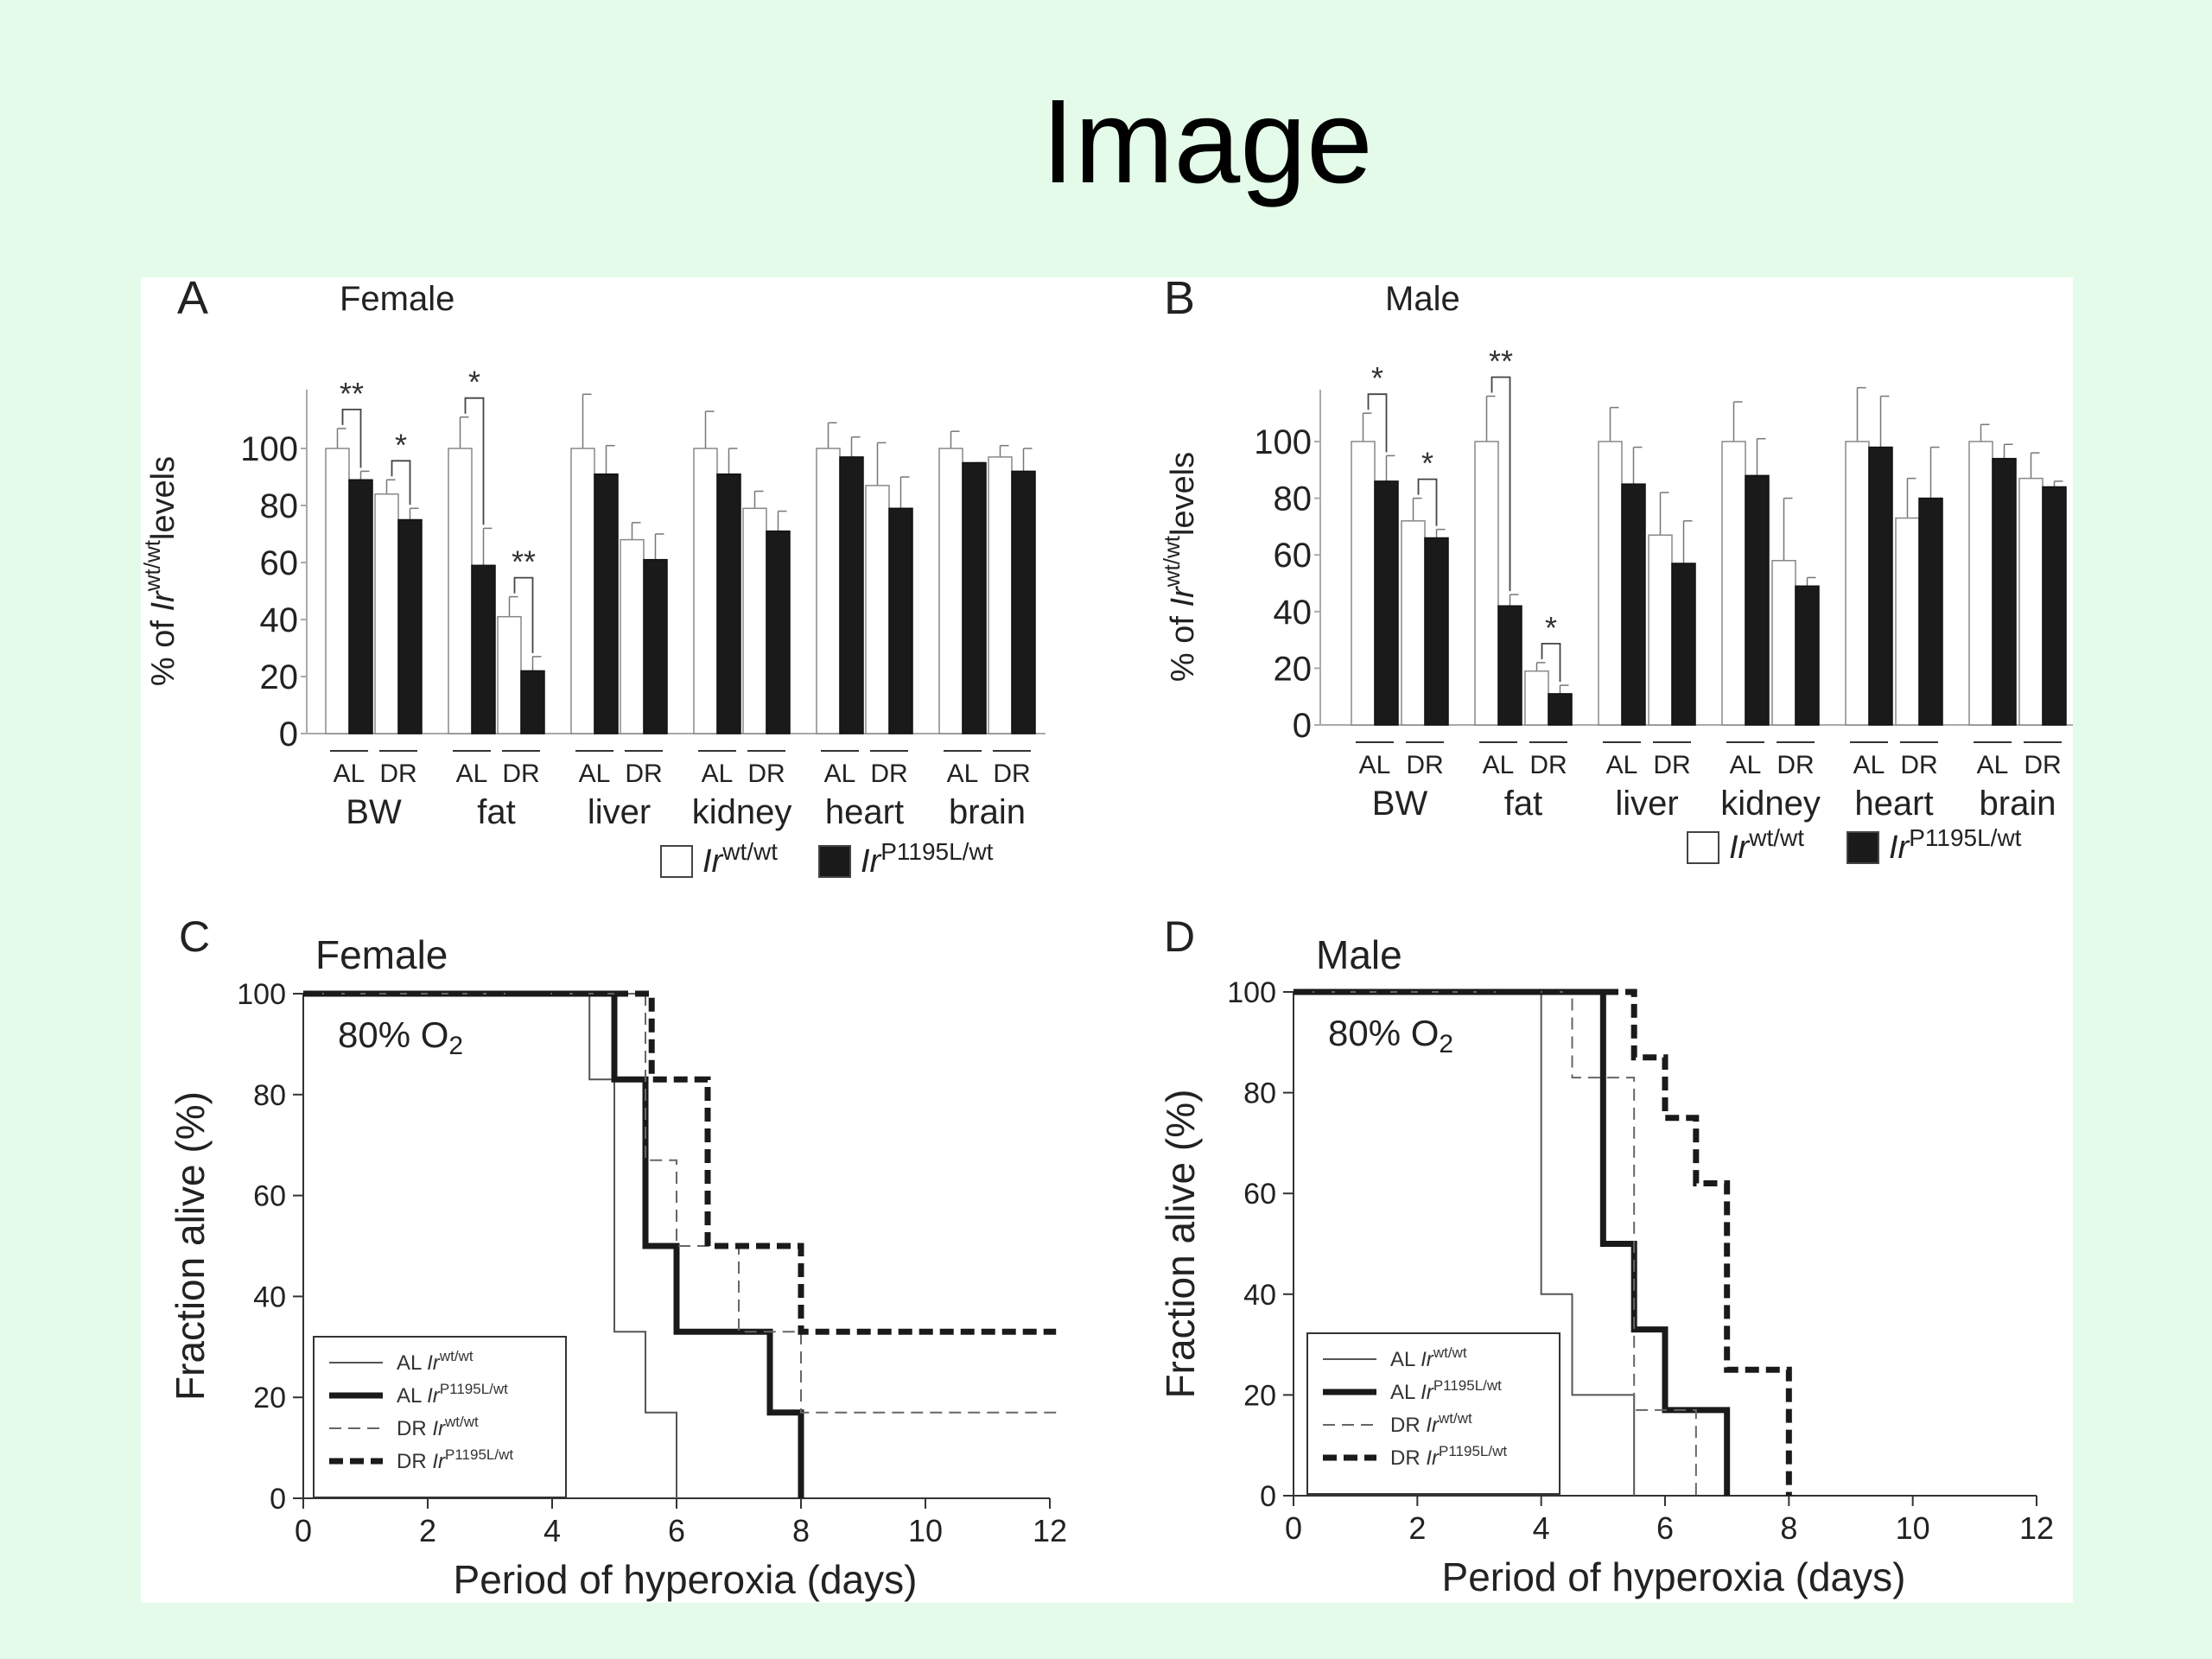 The height and width of the screenshot is (1659, 2212). What do you see at coordinates (1179, 936) in the screenshot?
I see `panel-letter-d: D` at bounding box center [1179, 936].